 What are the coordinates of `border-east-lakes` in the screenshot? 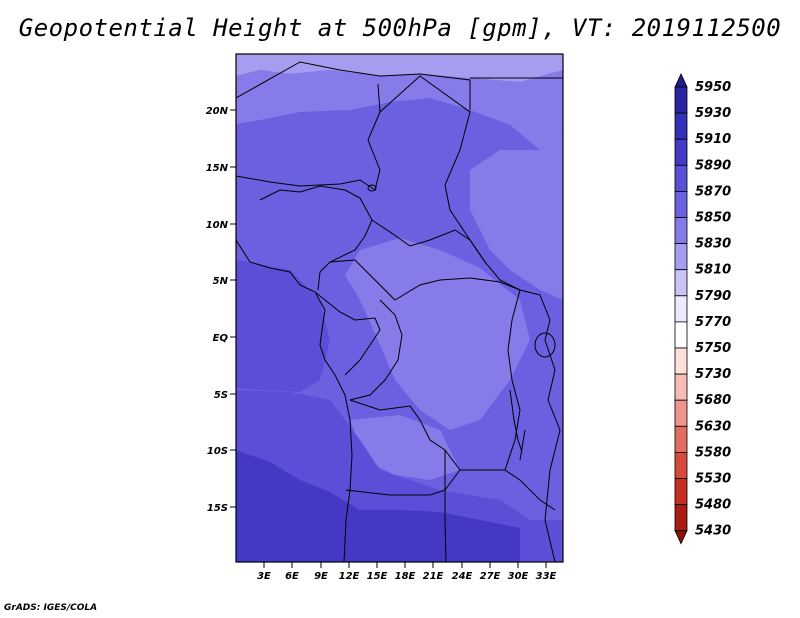 It's located at (550, 428).